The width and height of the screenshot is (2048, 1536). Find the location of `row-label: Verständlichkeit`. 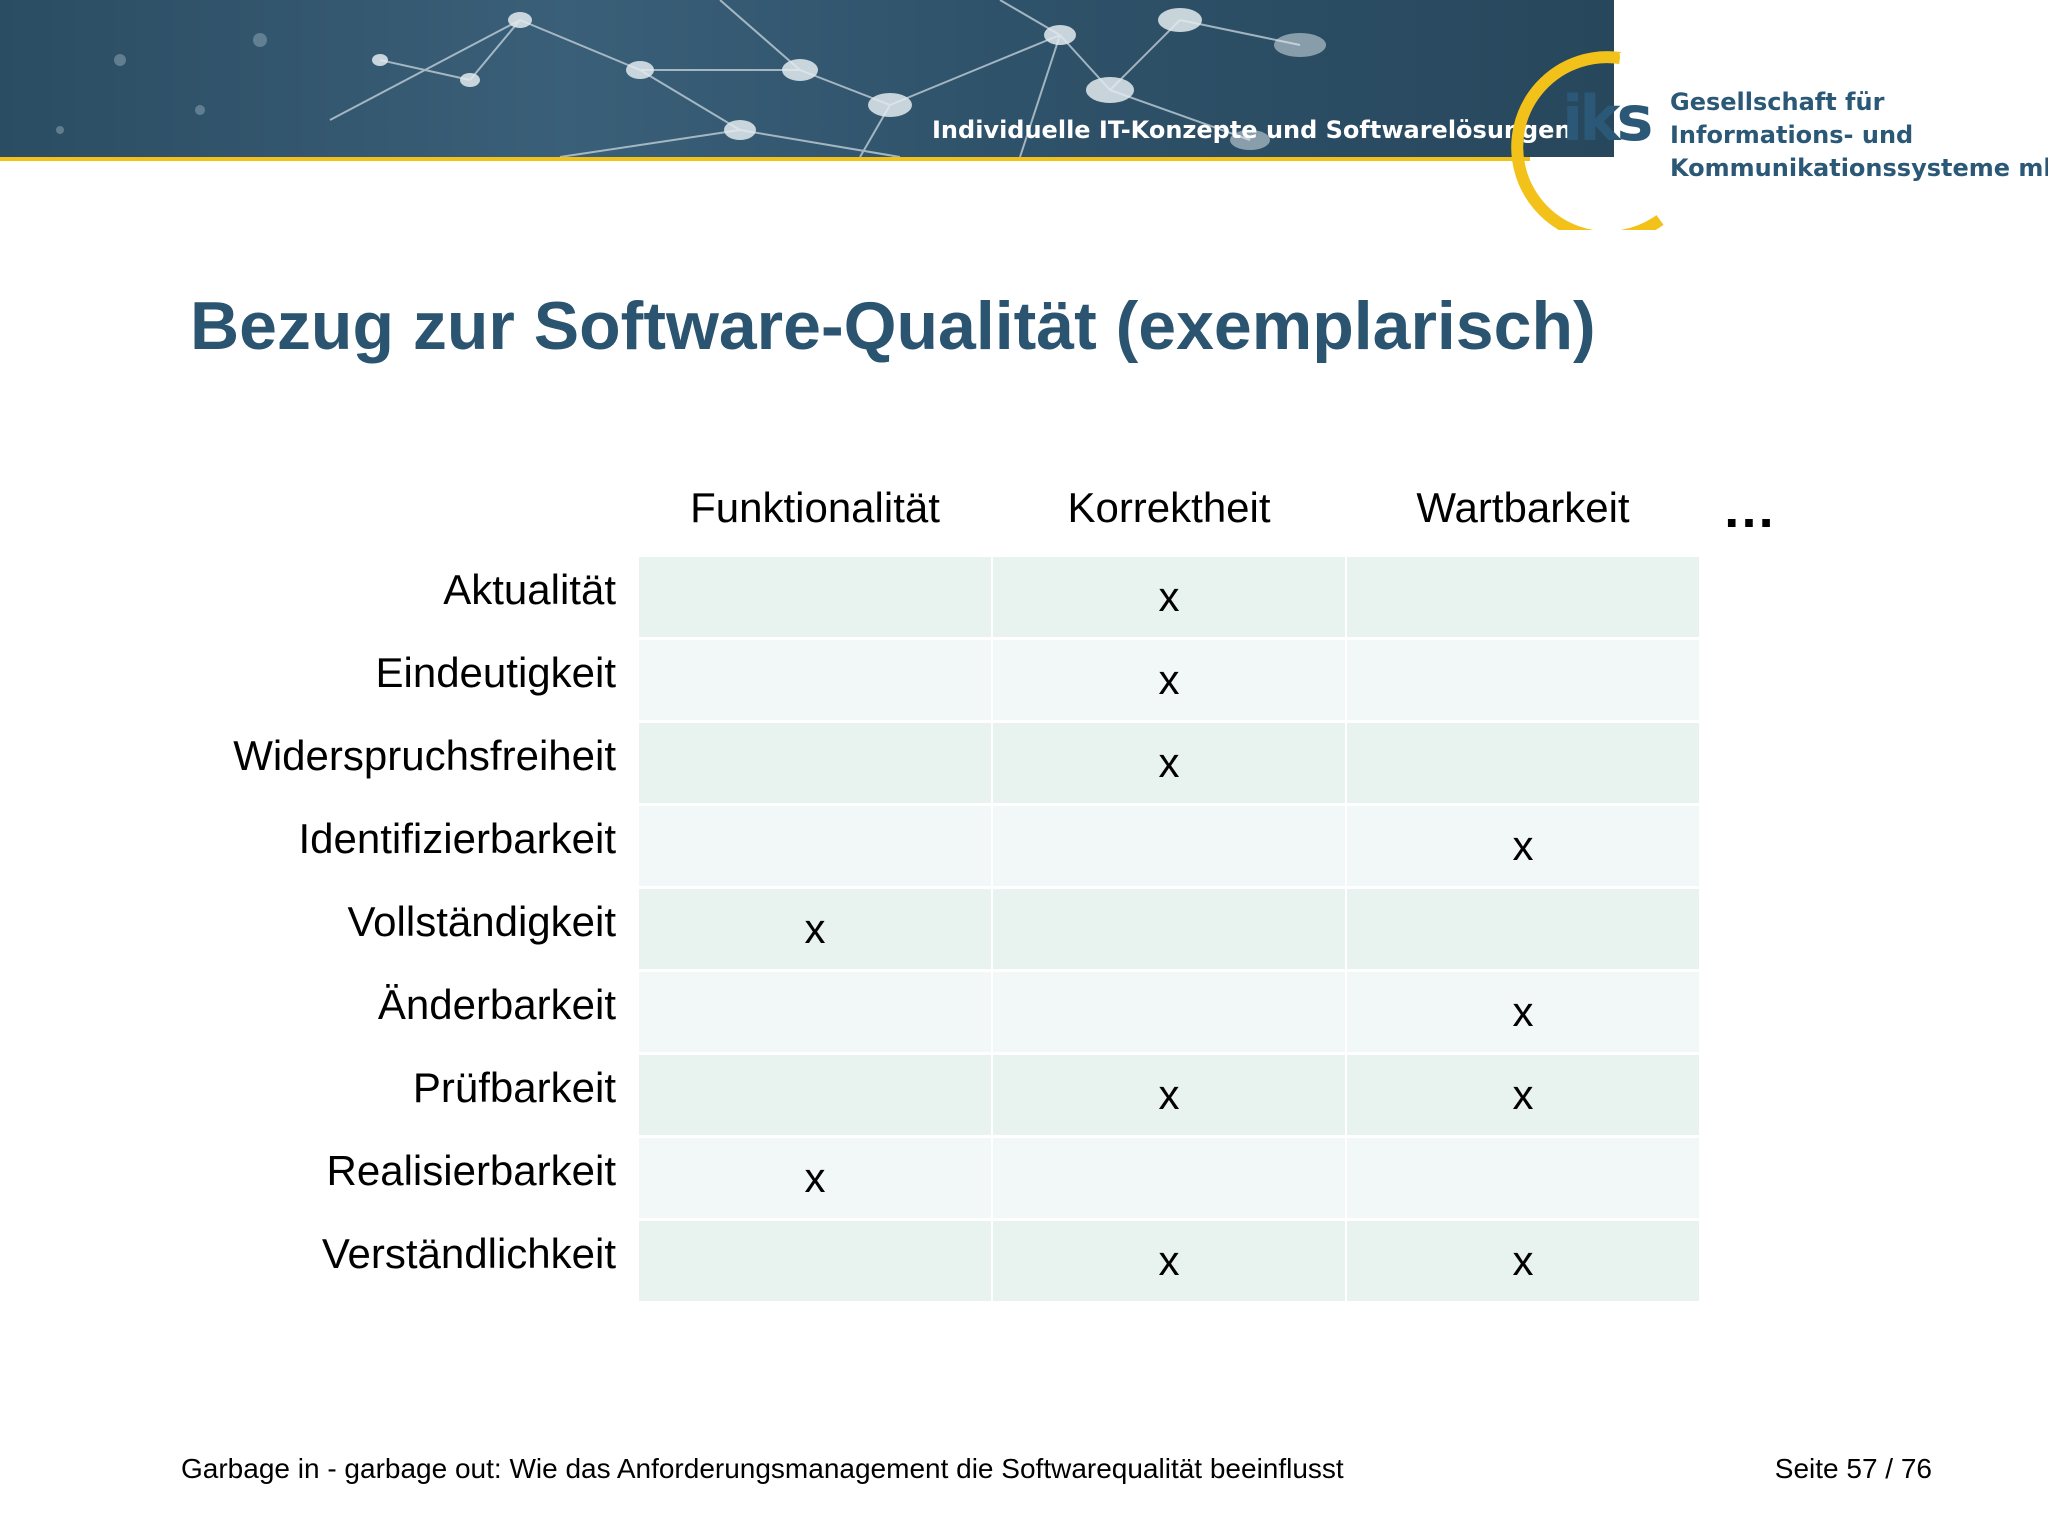

row-label: Verständlichkeit is located at coordinates (468, 1253).